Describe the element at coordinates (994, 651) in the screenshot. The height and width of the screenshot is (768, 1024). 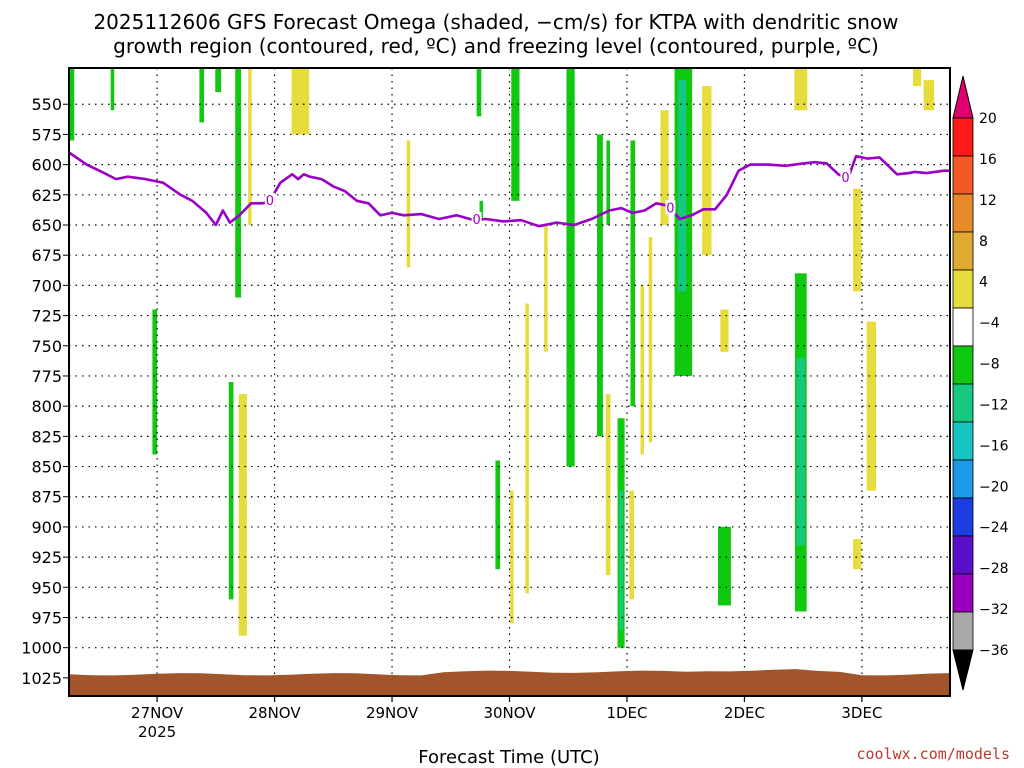
I see `colorbar-label-13: −36` at that location.